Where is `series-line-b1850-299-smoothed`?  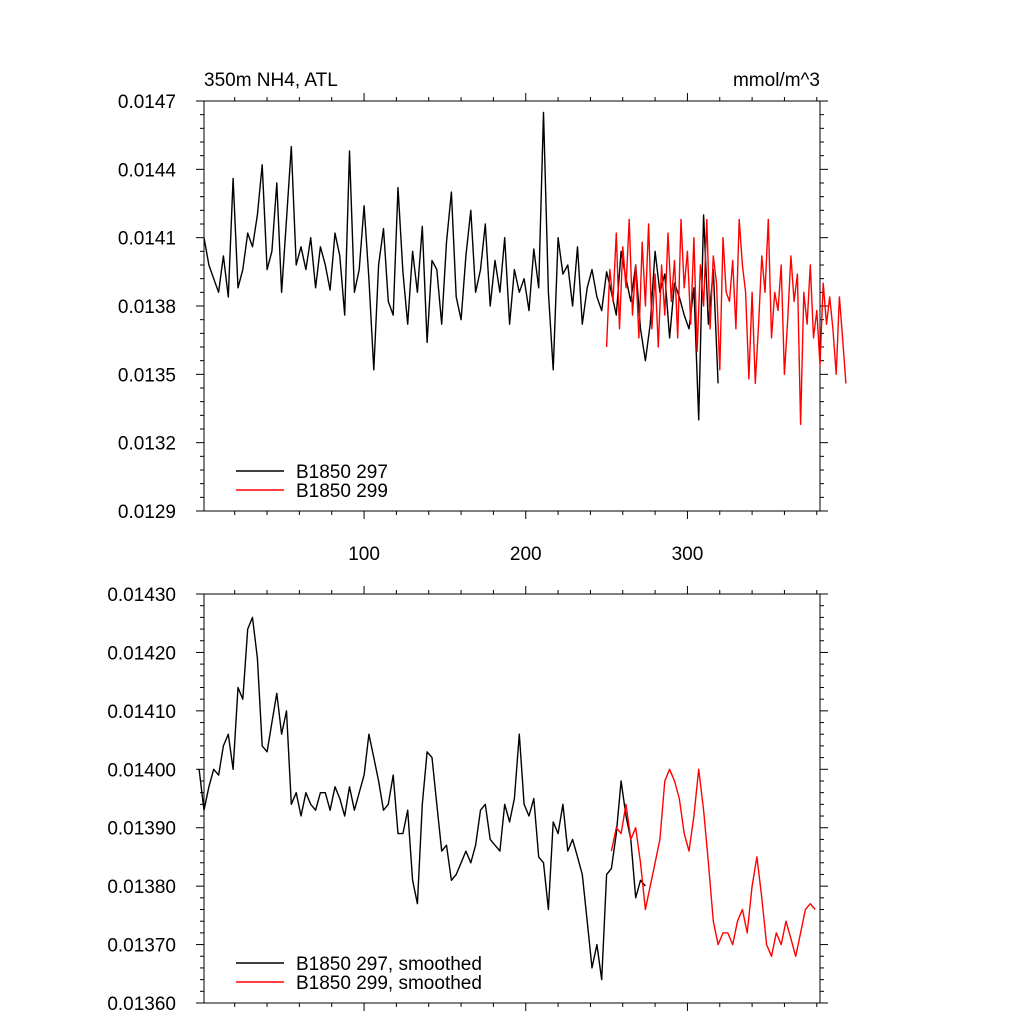
series-line-b1850-299-smoothed is located at coordinates (713, 862).